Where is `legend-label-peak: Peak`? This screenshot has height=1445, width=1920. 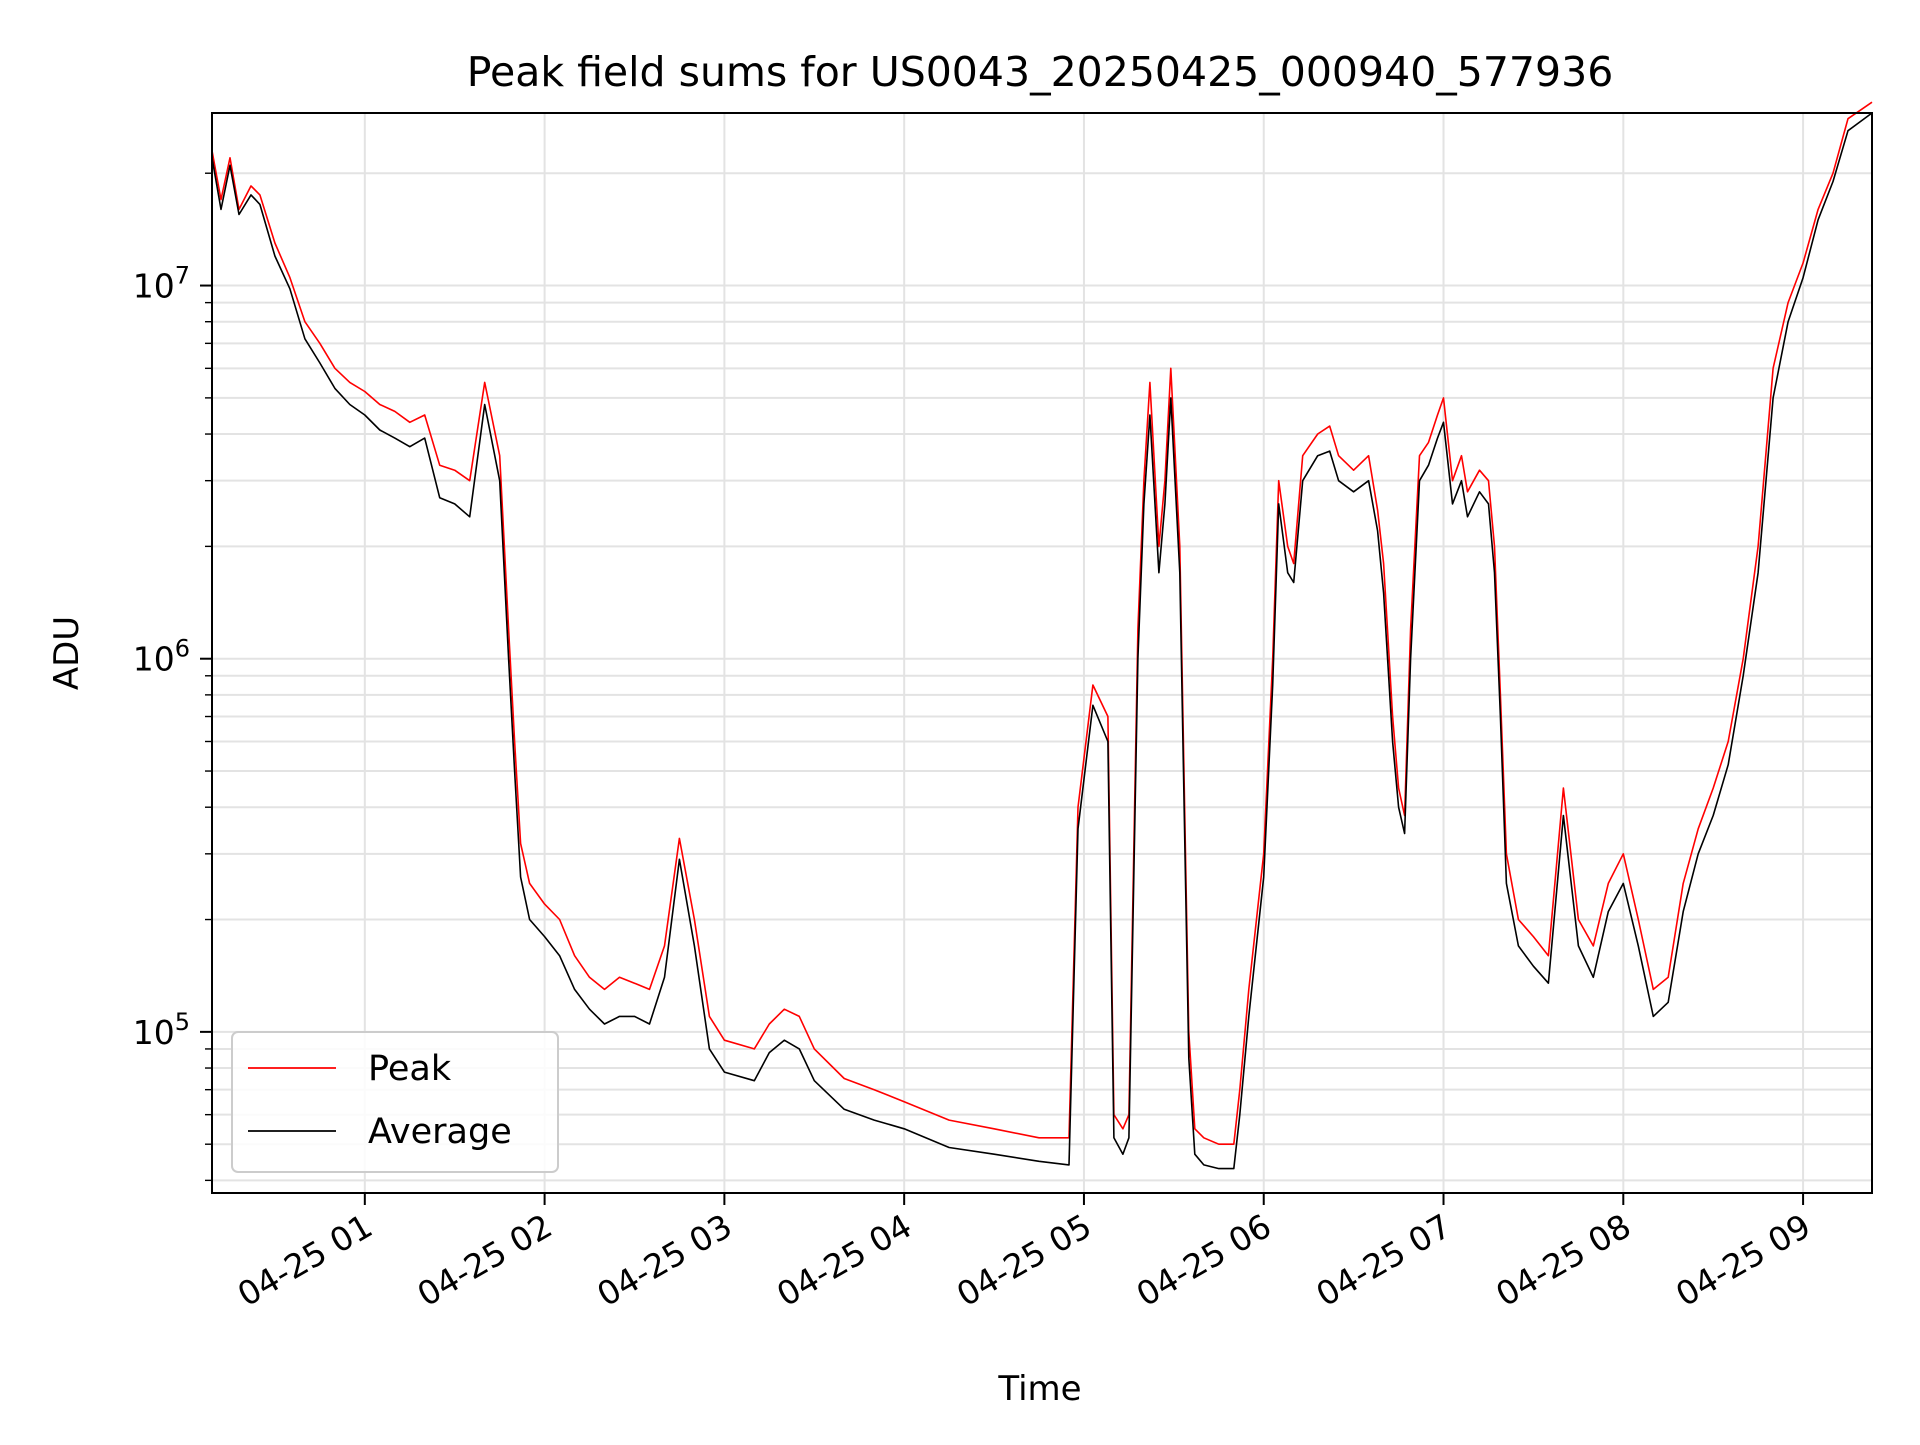 legend-label-peak: Peak is located at coordinates (410, 1069).